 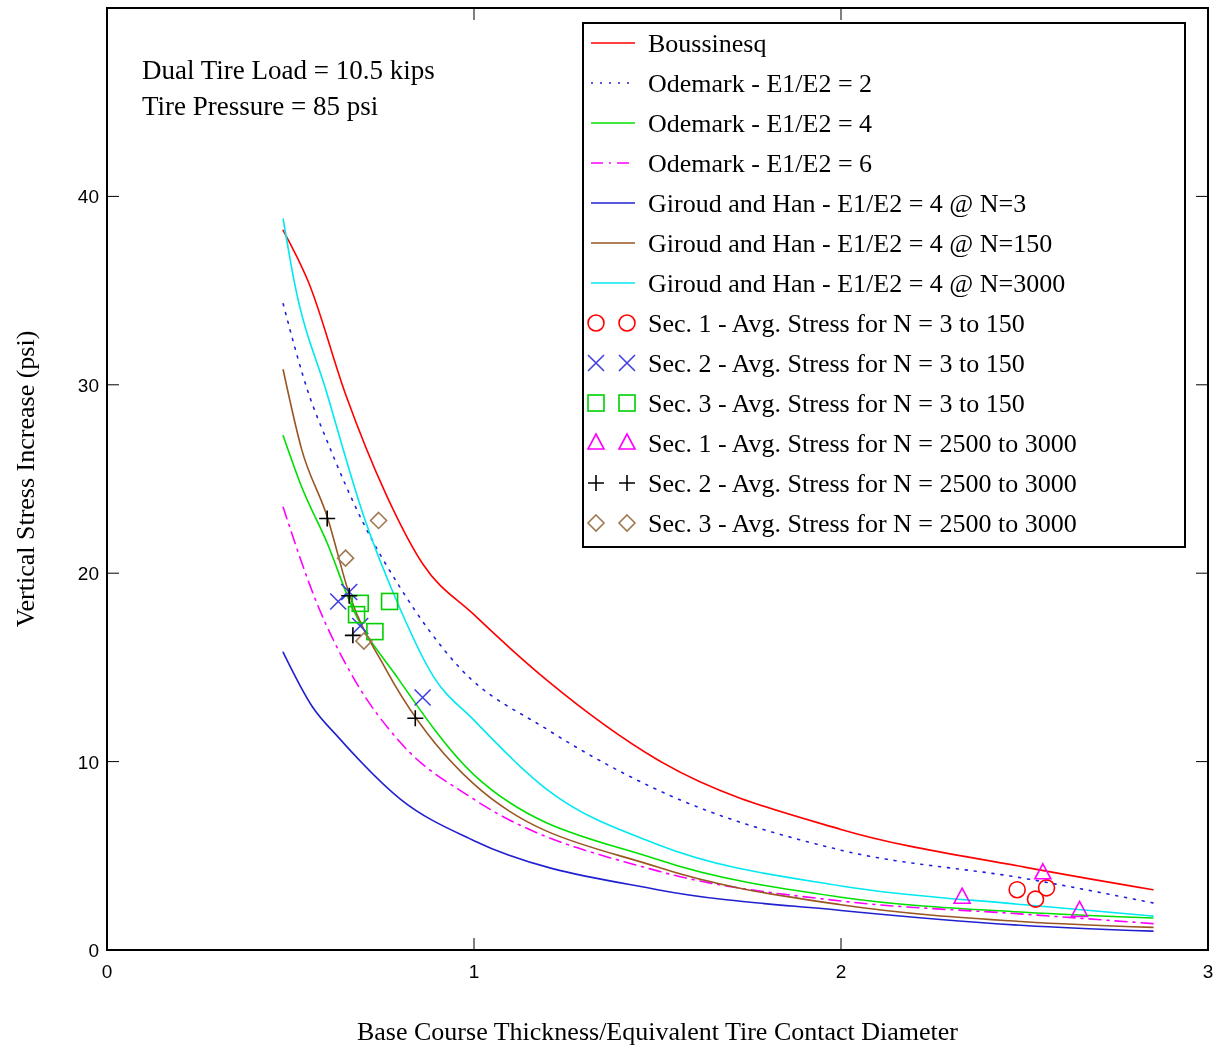 I want to click on x-tick-label: 0, so click(x=107, y=971).